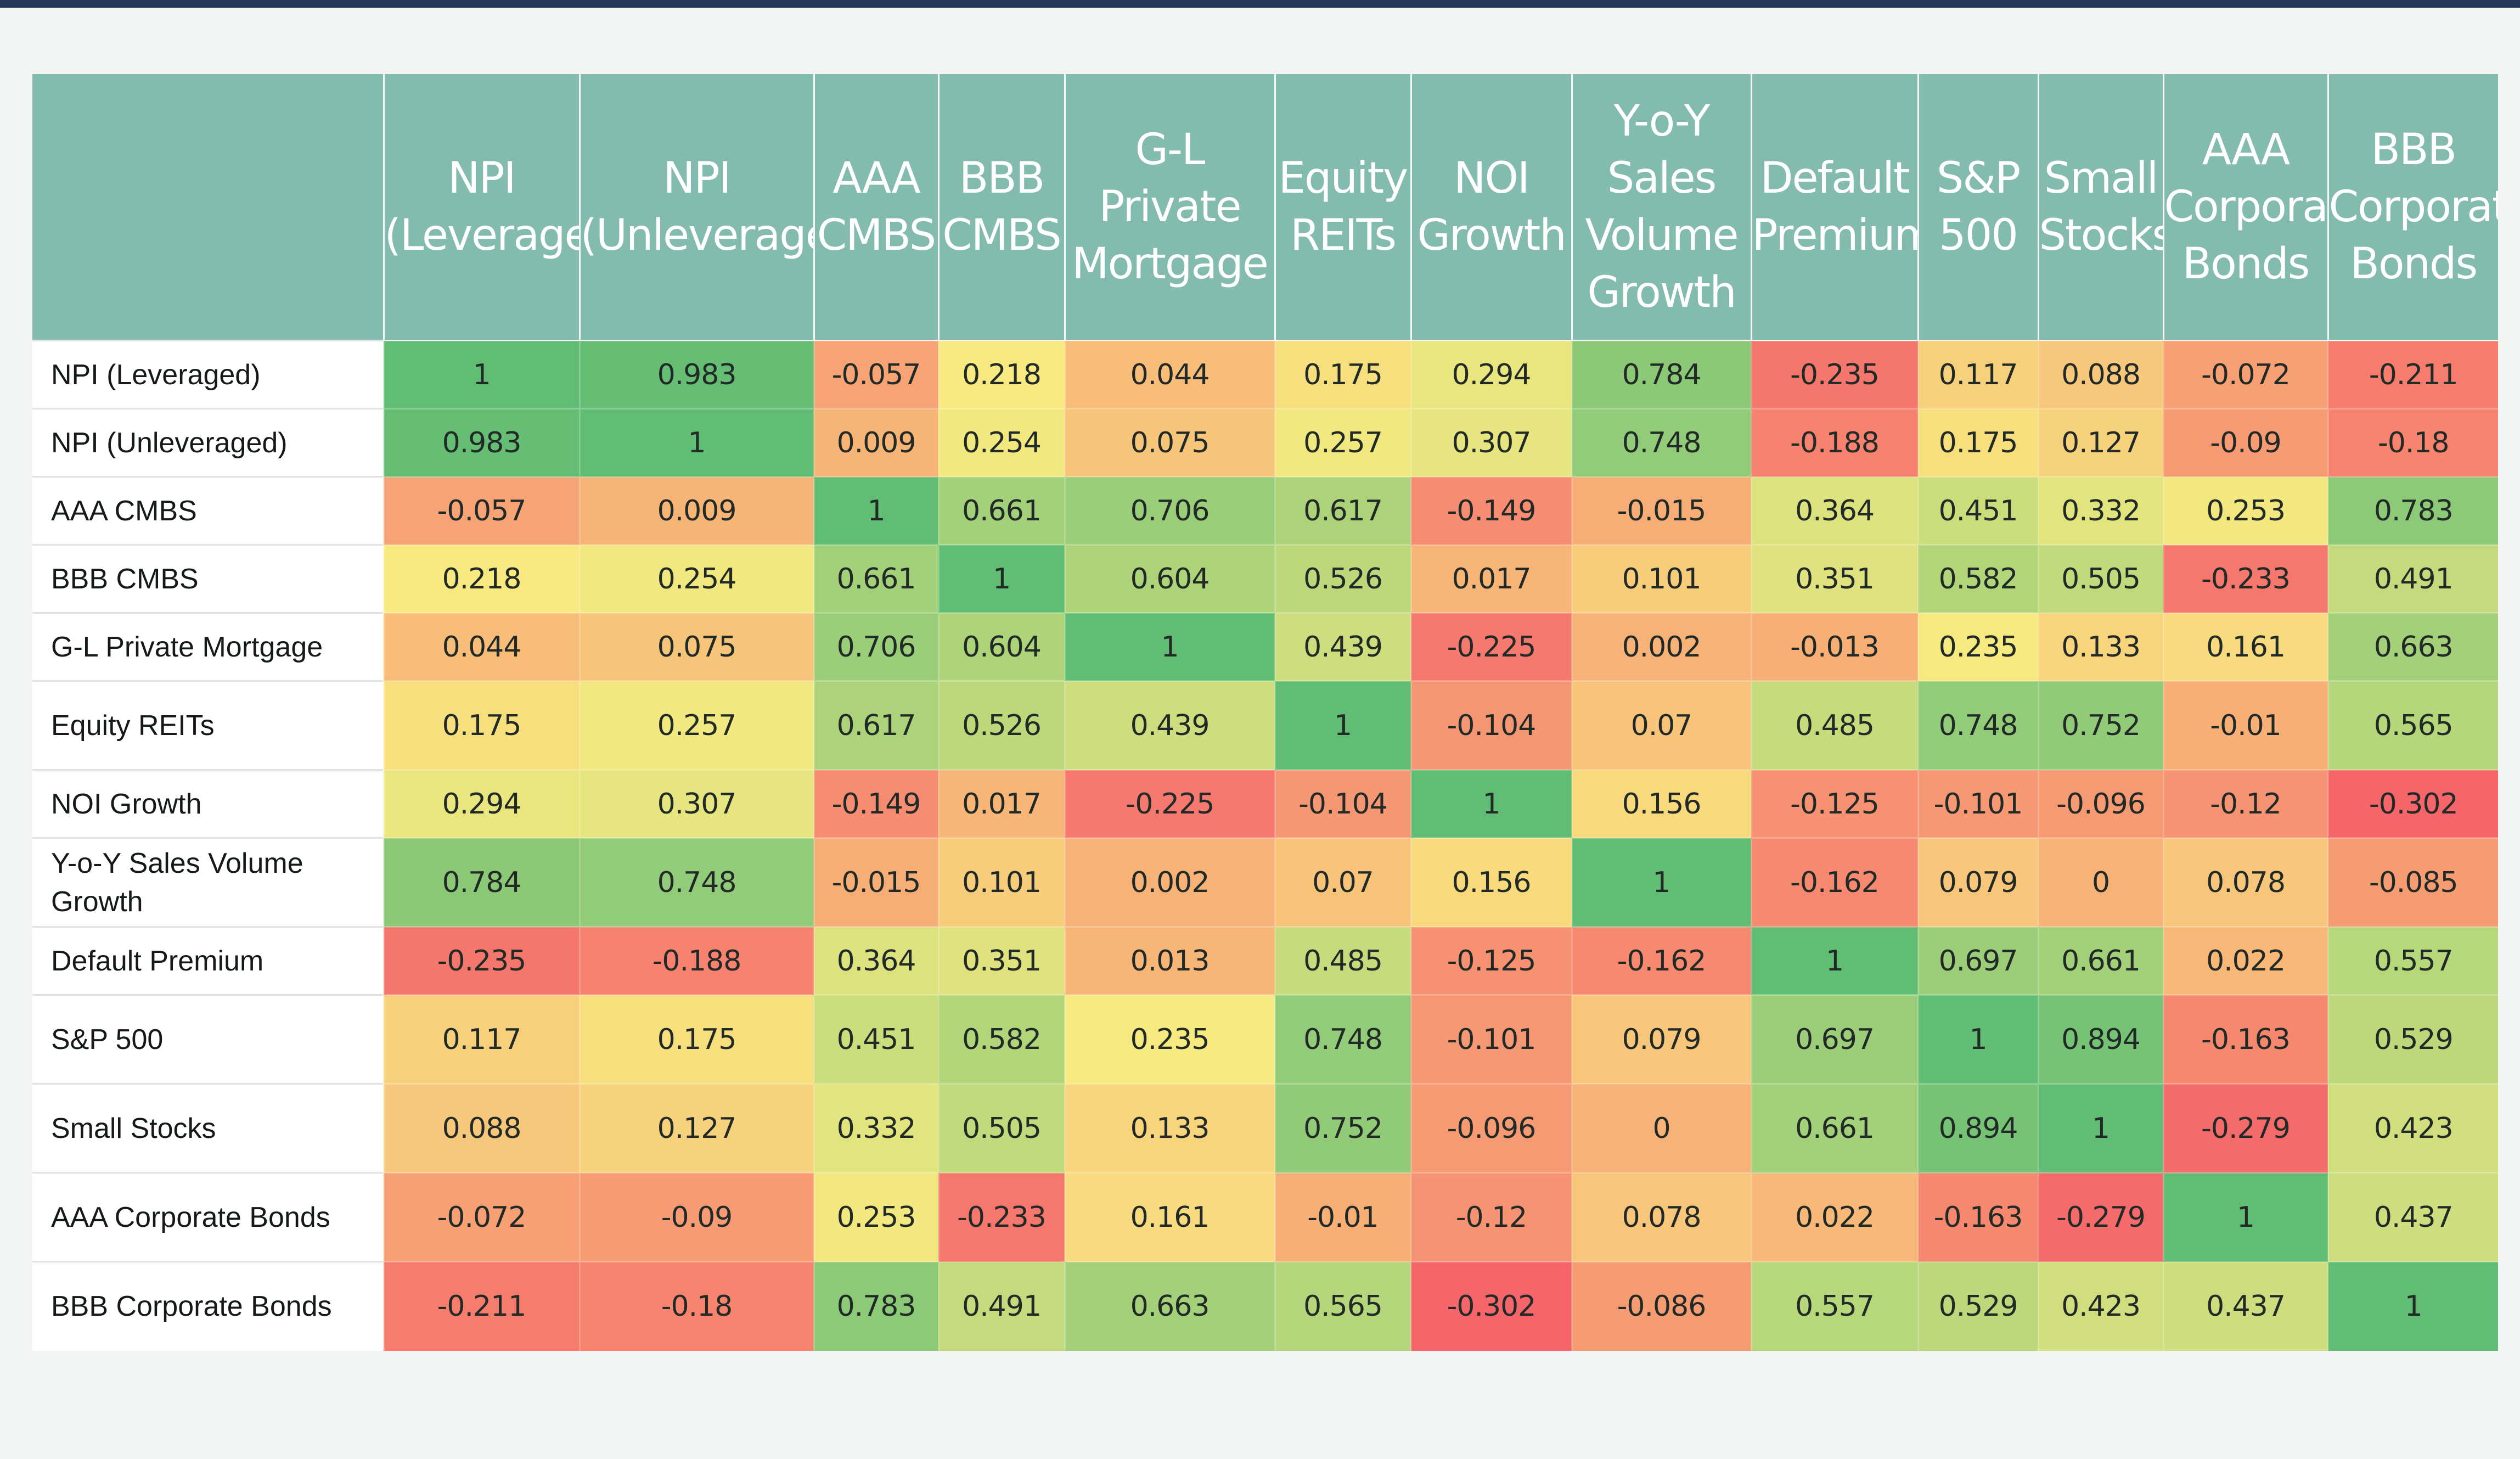 The height and width of the screenshot is (1459, 2520). Describe the element at coordinates (208, 579) in the screenshot. I see `row-label: BBB CMBS` at that location.